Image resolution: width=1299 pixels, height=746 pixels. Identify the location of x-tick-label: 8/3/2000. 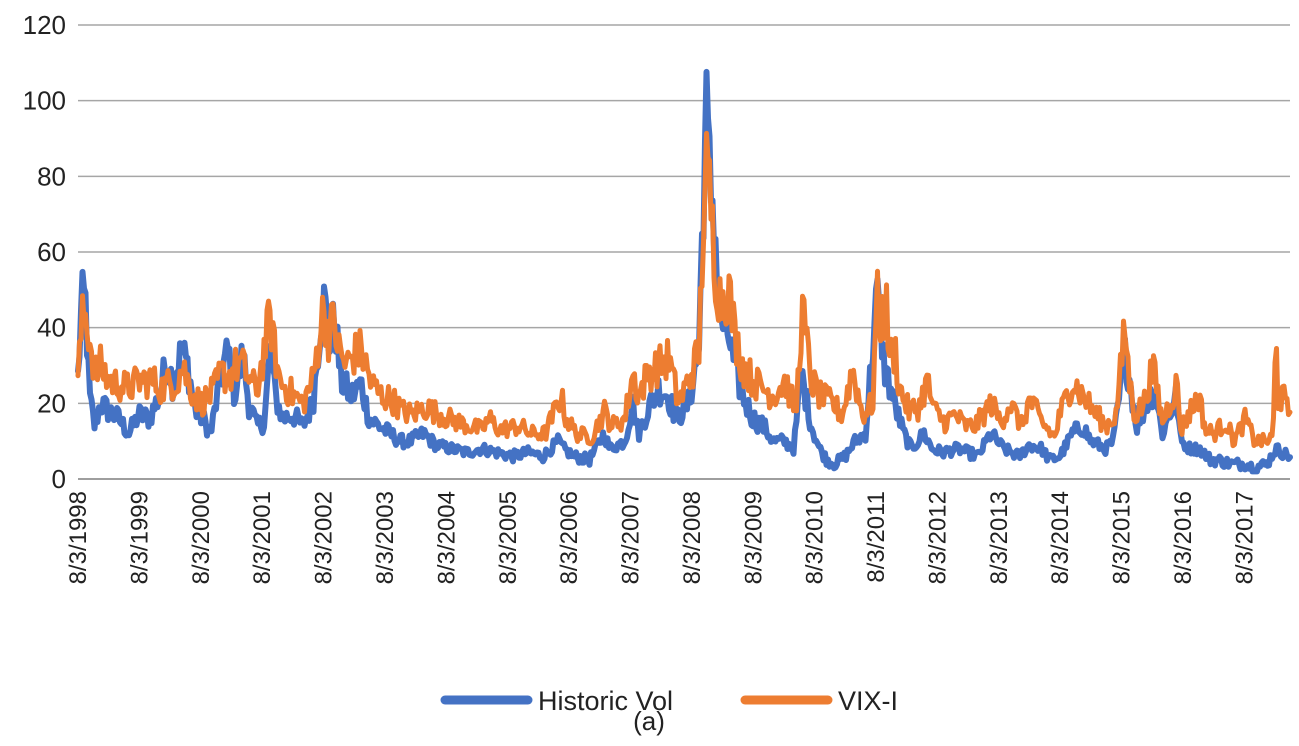
(201, 537).